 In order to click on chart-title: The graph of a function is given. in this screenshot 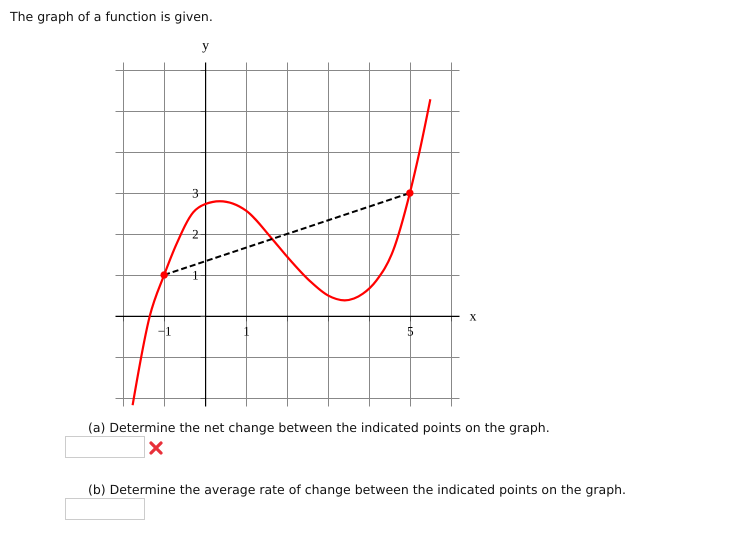, I will do `click(111, 16)`.